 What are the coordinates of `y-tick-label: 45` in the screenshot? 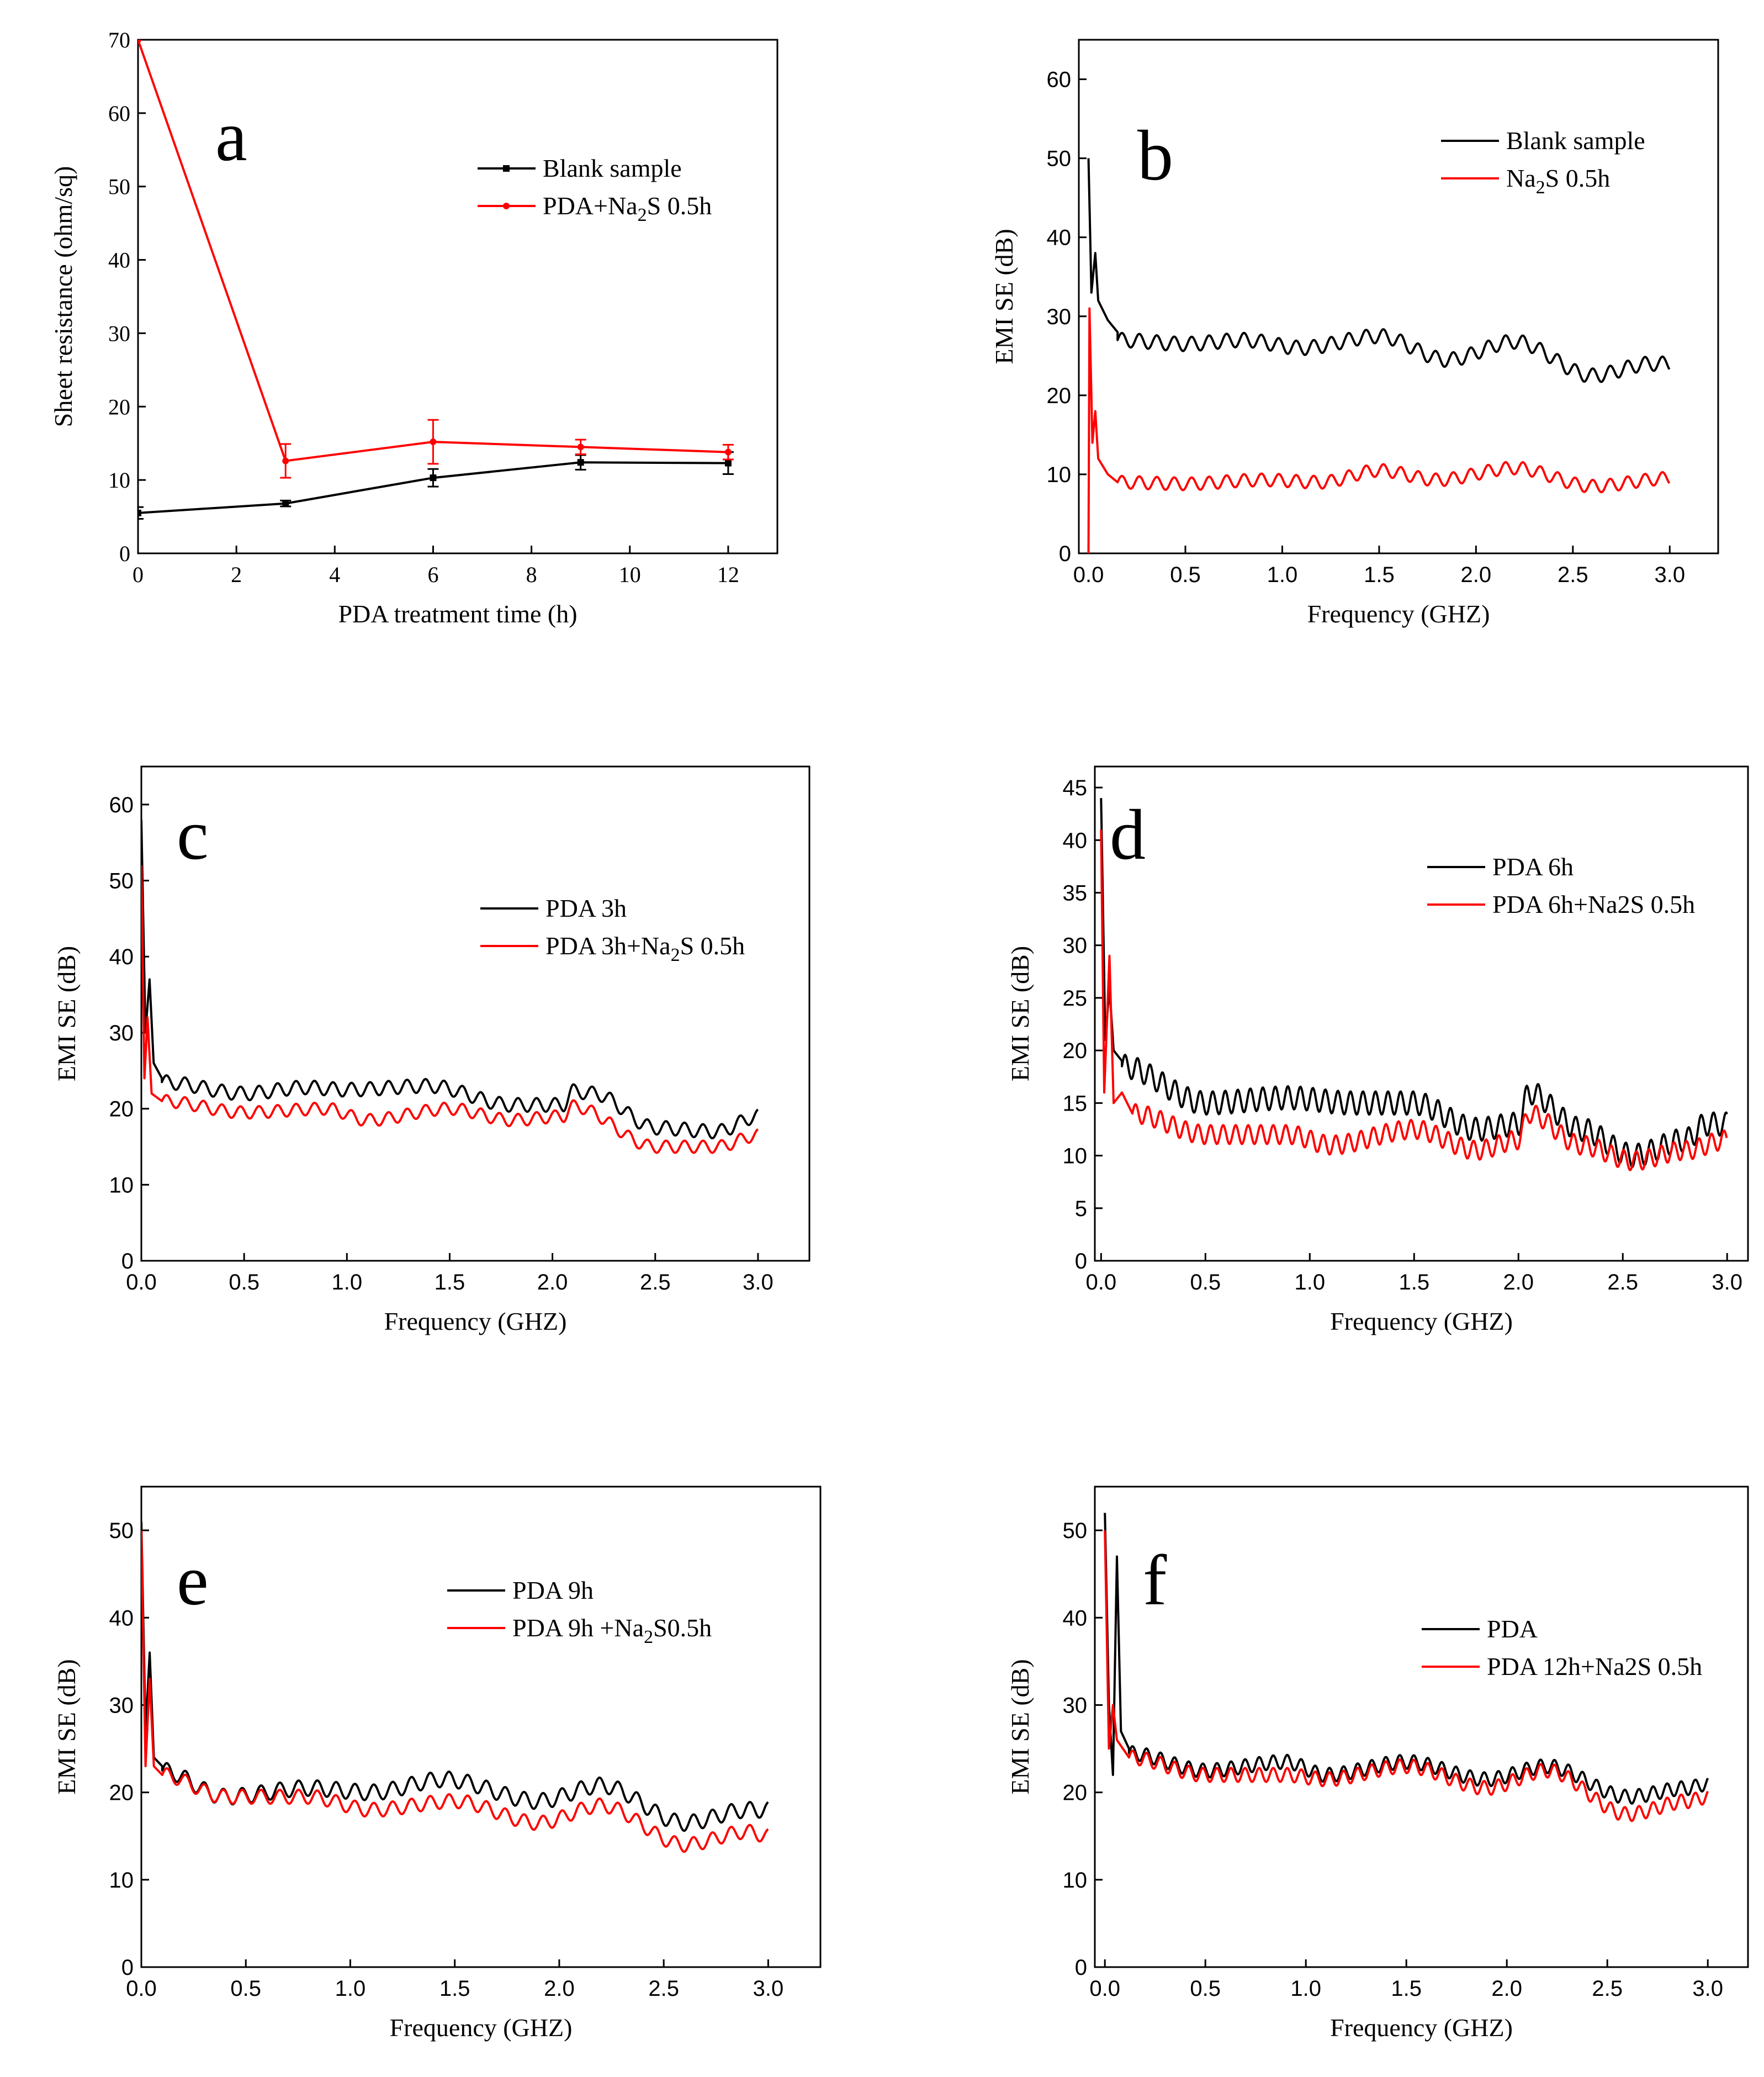 It's located at (1076, 788).